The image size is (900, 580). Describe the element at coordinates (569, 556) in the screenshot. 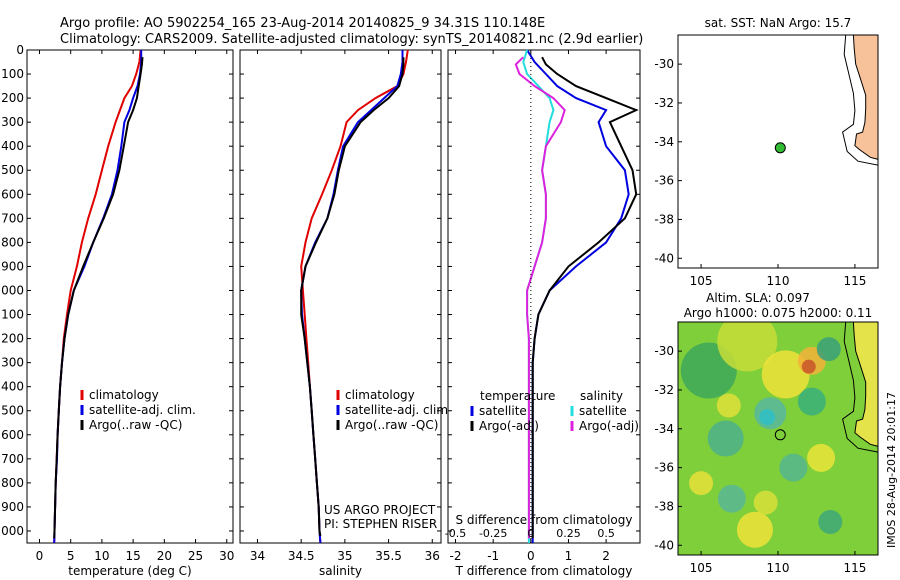

I see `difference-xtick-label: 1` at that location.